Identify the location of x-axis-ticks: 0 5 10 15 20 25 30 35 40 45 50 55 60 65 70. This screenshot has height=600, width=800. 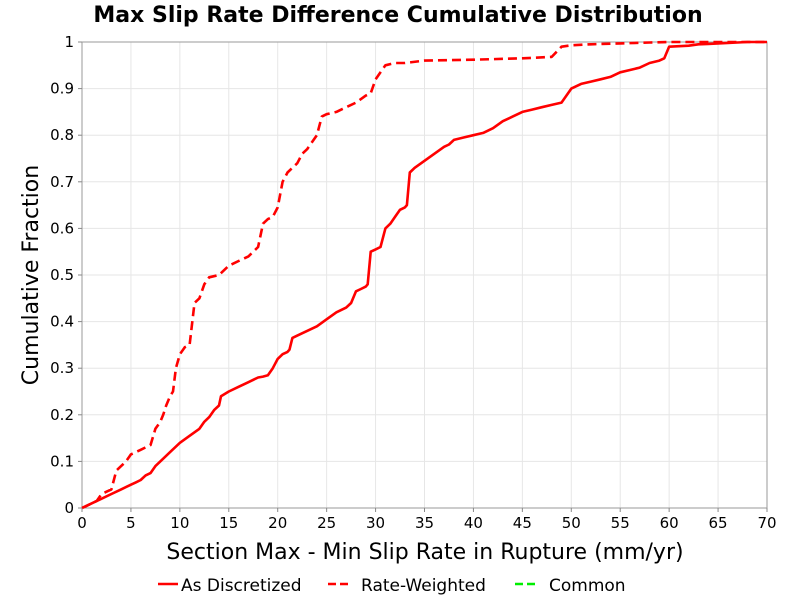
(427, 520).